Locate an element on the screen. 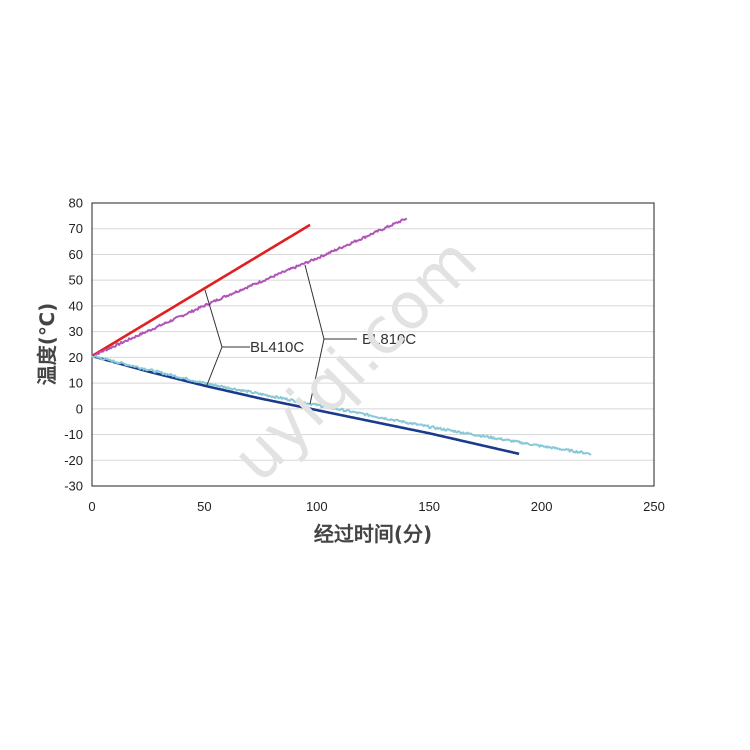 This screenshot has height=750, width=750. x-tick-label: 250 is located at coordinates (654, 506).